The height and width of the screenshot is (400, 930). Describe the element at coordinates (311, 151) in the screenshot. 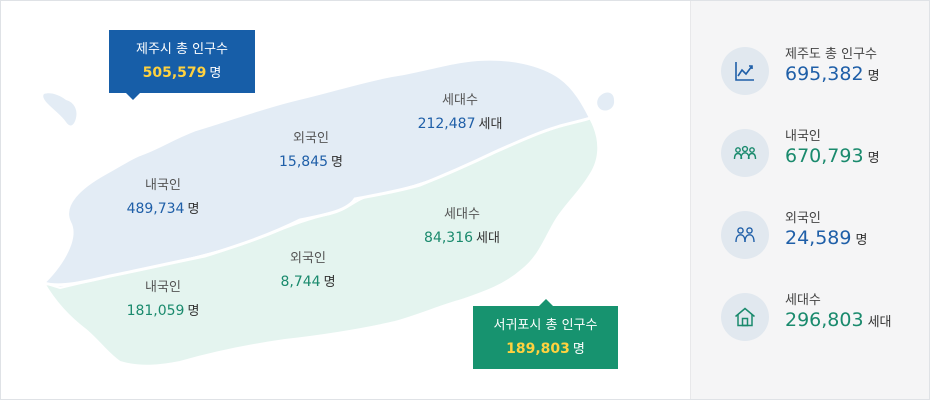

I see `jeju-si-foreigners: 외국인 15,845 명` at that location.